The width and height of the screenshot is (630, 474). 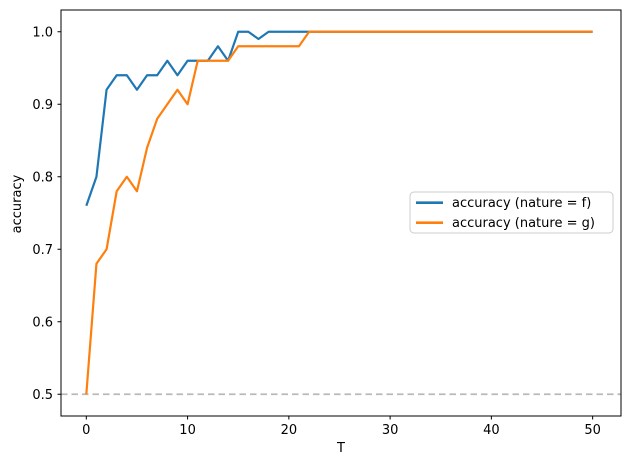 I want to click on legend-label: accuracy (nature = f), so click(x=521, y=203).